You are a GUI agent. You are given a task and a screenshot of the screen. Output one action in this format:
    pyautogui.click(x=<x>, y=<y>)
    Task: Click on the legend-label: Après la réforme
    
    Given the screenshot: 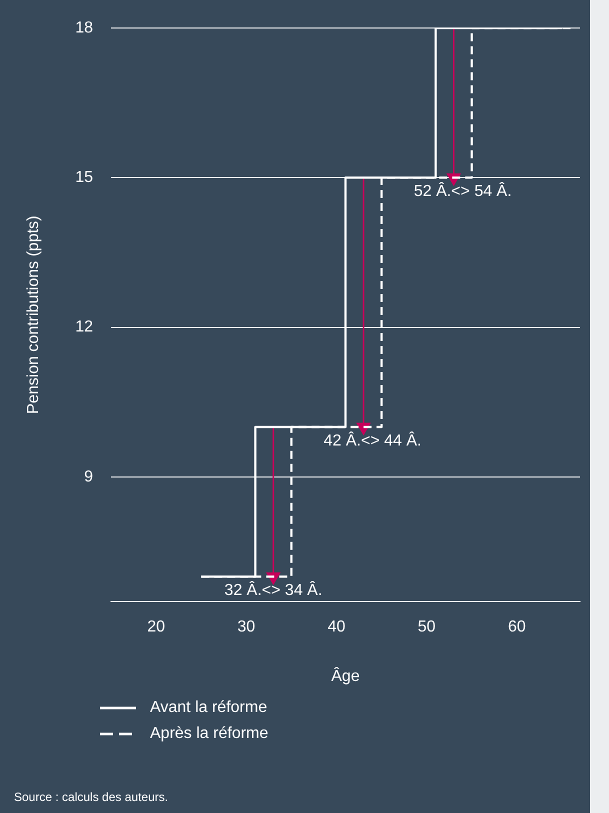 What is the action you would take?
    pyautogui.click(x=209, y=734)
    